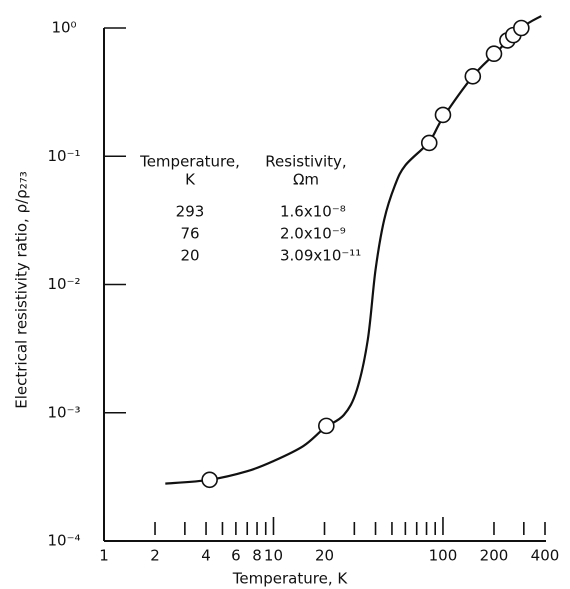 The height and width of the screenshot is (589, 570). What do you see at coordinates (189, 234) in the screenshot?
I see `table-cell: 76` at bounding box center [189, 234].